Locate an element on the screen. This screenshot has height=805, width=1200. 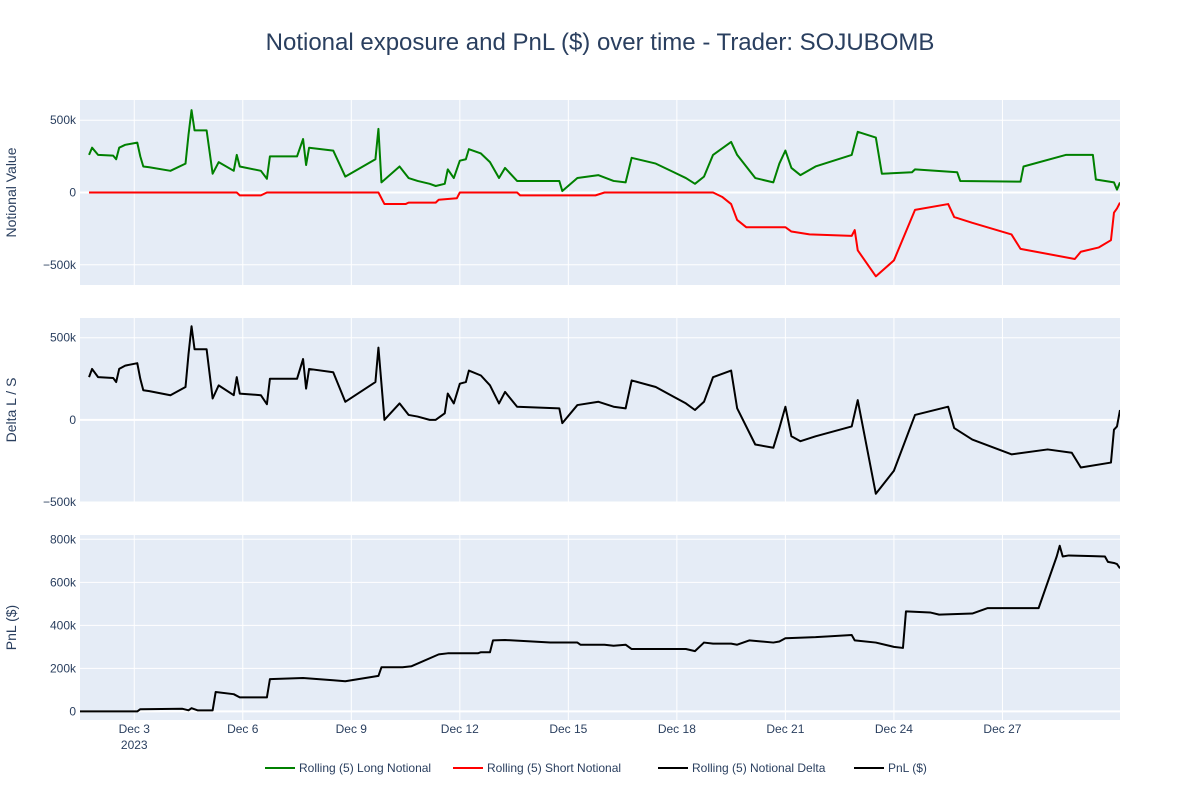
x-year-label: 2023 is located at coordinates (134, 745).